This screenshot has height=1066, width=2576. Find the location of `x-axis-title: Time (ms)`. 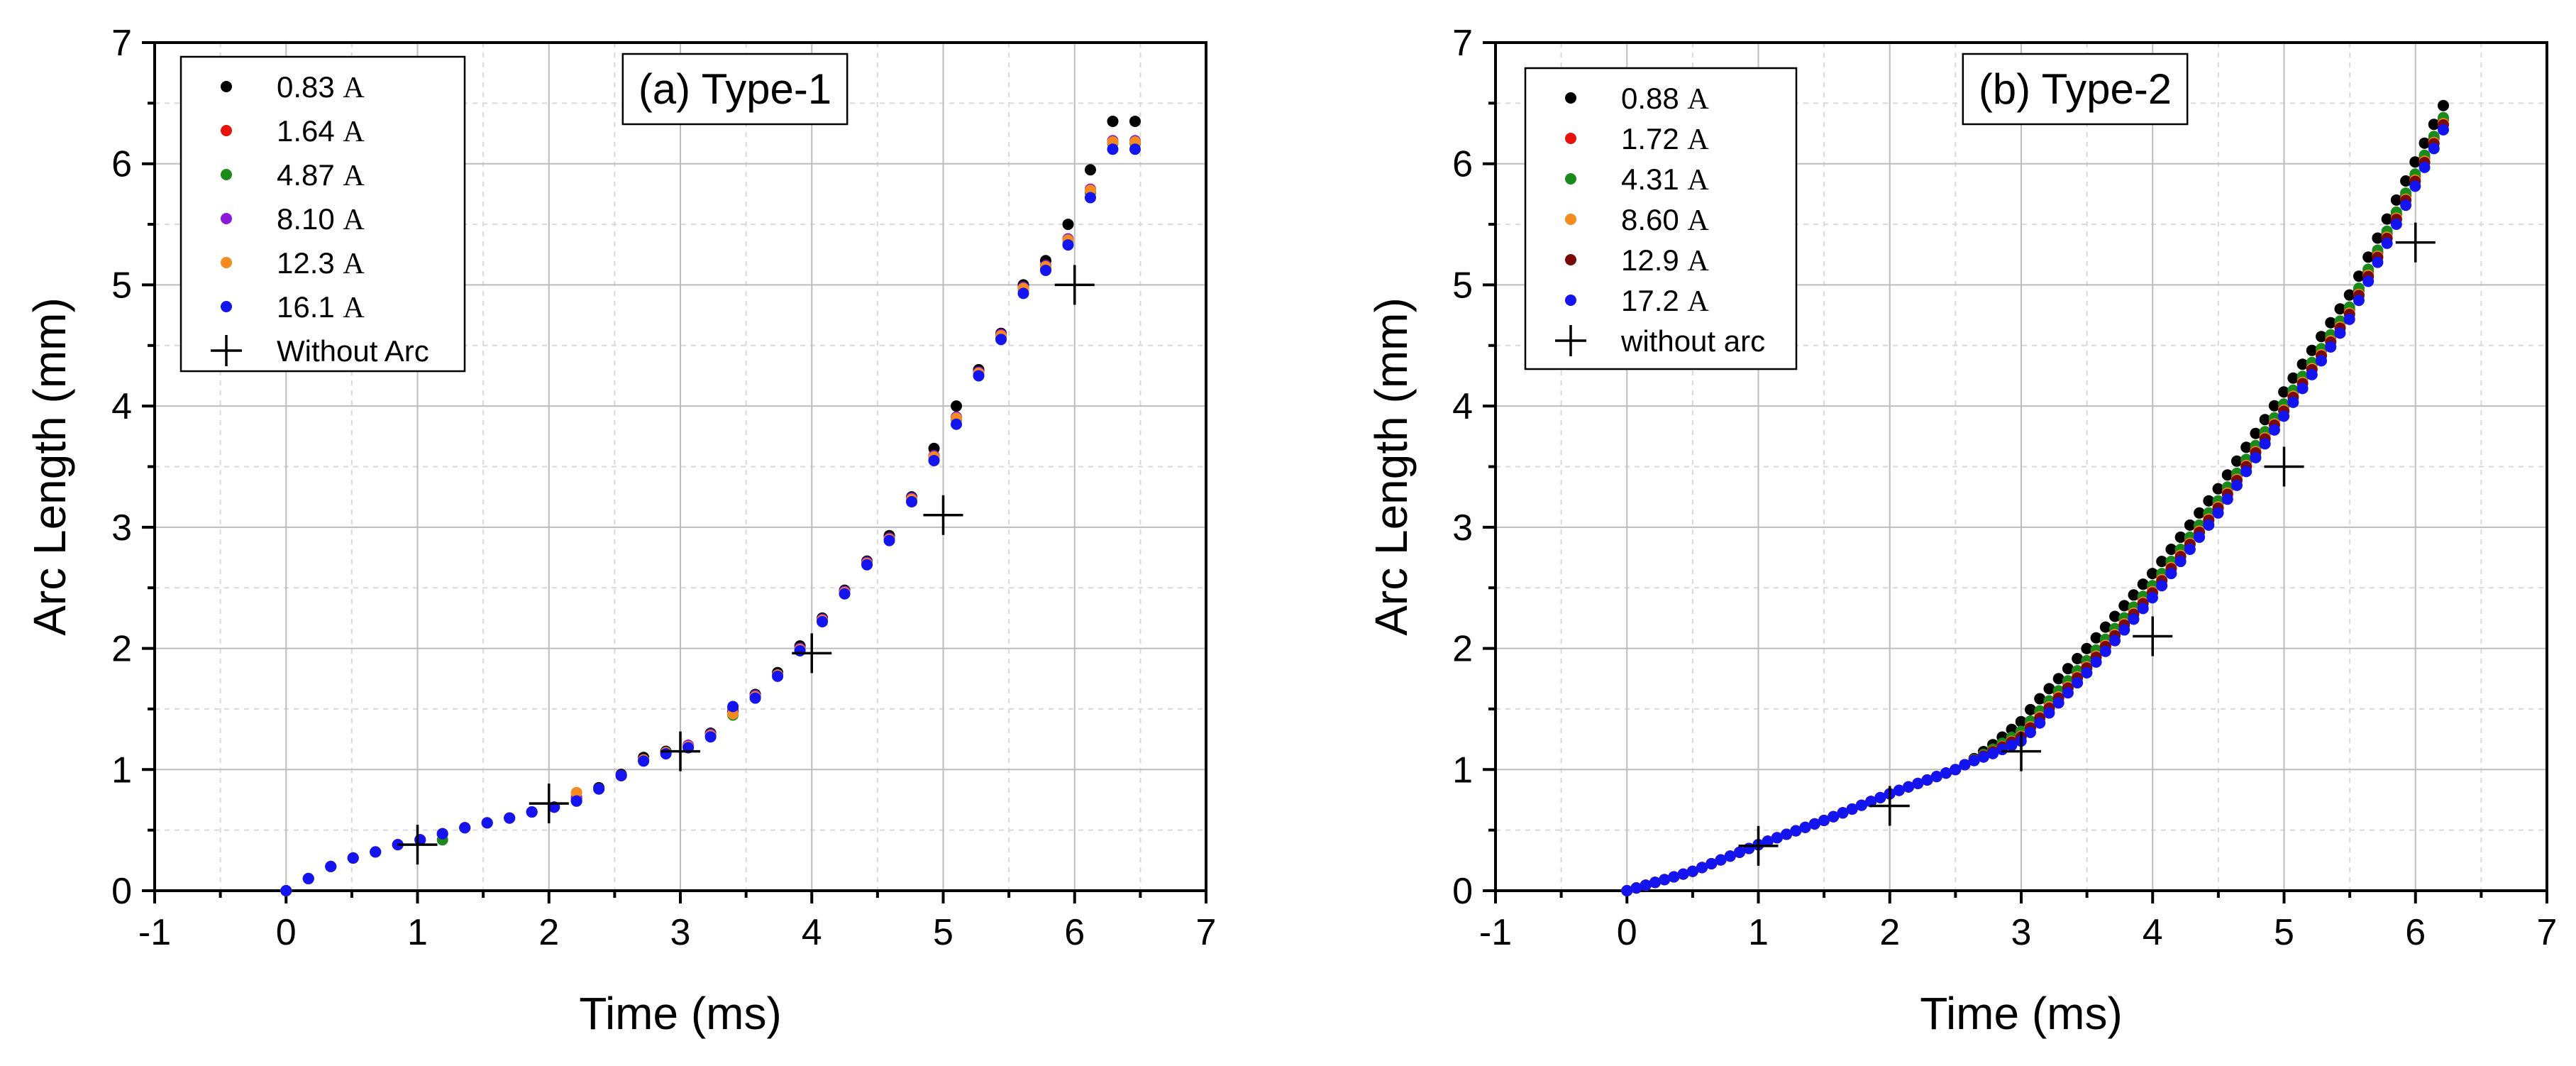

x-axis-title: Time (ms) is located at coordinates (2021, 1013).